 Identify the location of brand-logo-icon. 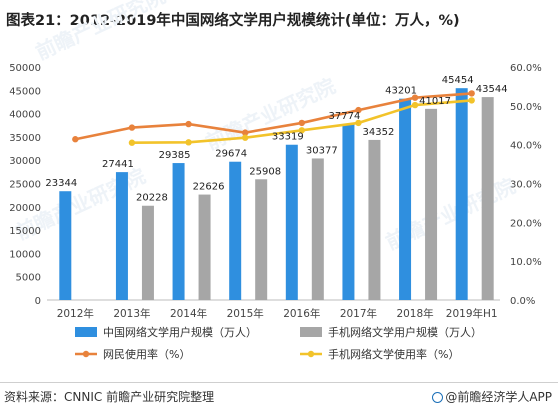
(438, 397).